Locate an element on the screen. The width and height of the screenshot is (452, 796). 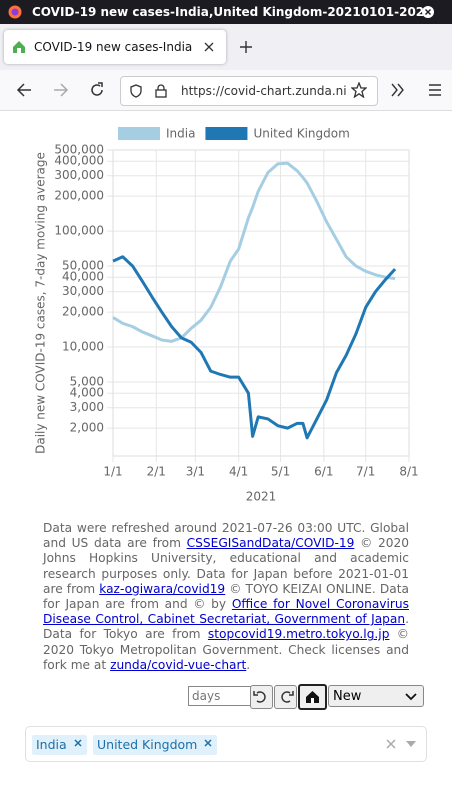
back-button is located at coordinates (24, 90).